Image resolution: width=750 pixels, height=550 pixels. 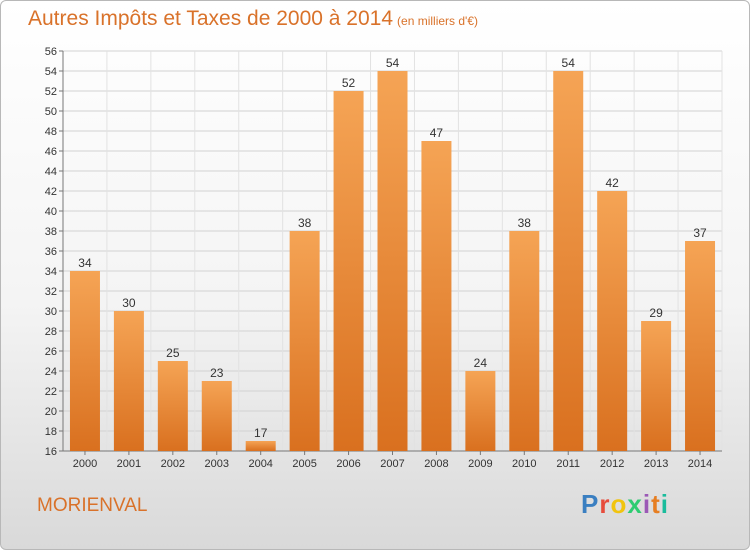 I want to click on y-tick-label: 32, so click(x=51, y=292).